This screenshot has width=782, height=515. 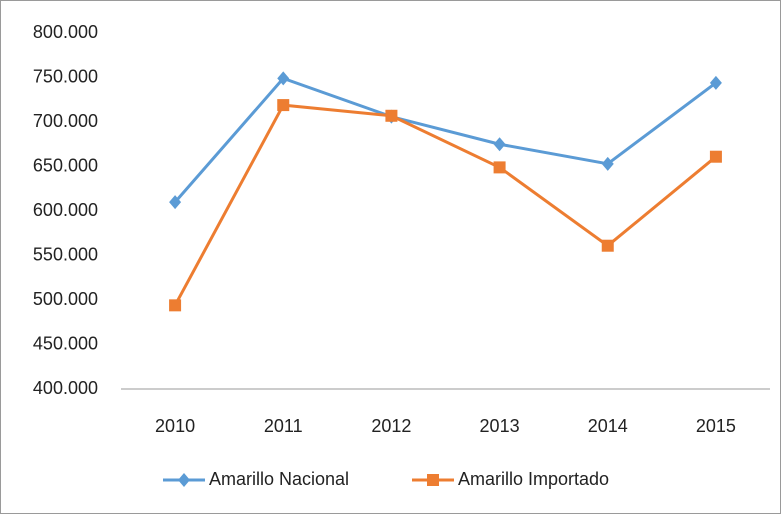 I want to click on y-tick-label: 800.000, so click(x=65, y=32).